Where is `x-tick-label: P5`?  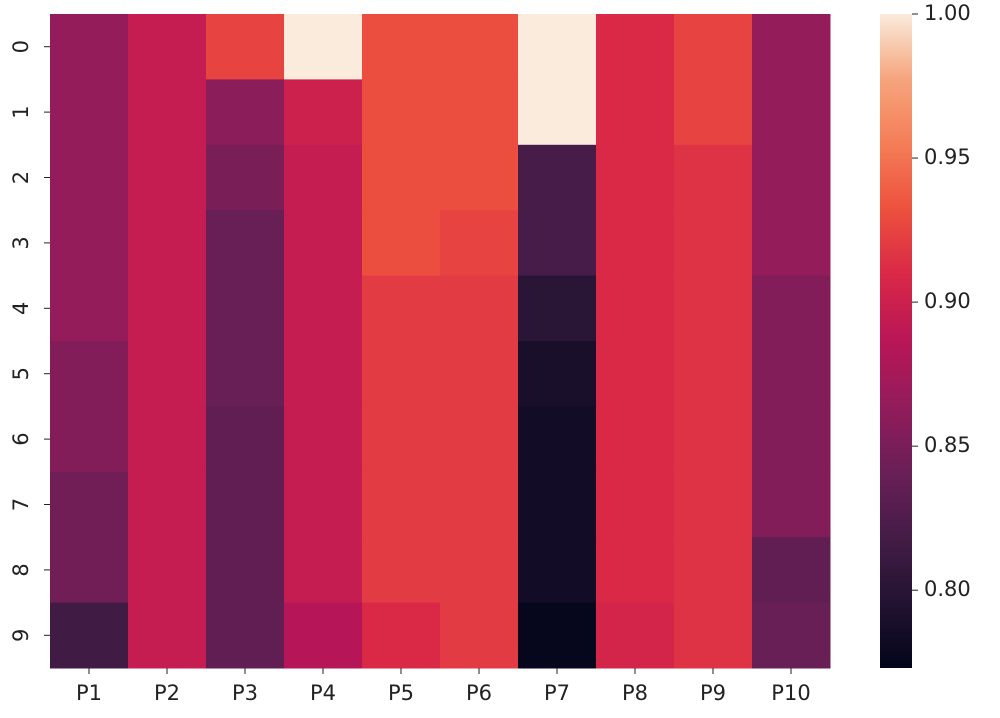
x-tick-label: P5 is located at coordinates (401, 693).